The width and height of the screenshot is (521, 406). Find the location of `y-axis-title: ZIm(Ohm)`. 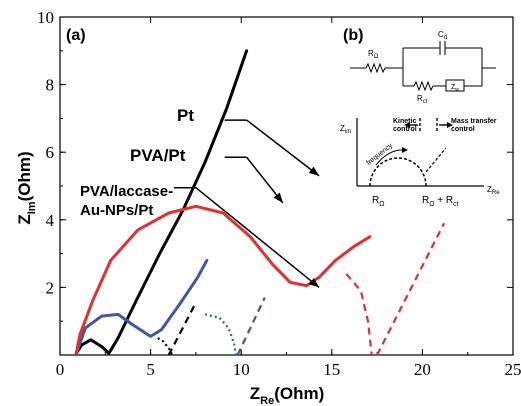

y-axis-title: ZIm(Ohm) is located at coordinates (26, 187).